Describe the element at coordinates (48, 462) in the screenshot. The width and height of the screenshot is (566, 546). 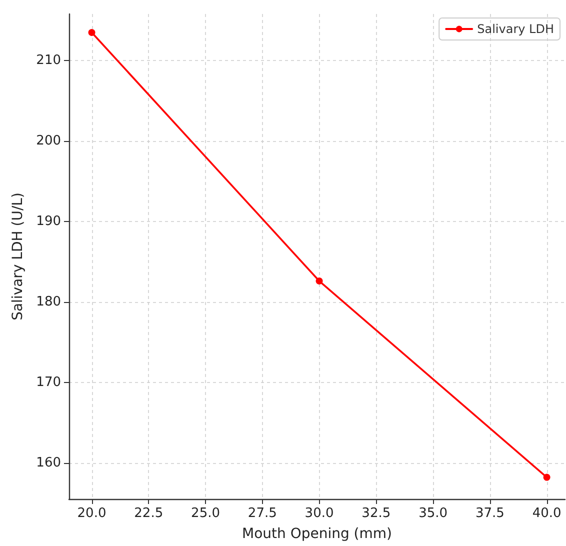
I see `y-tick-label: 160` at that location.